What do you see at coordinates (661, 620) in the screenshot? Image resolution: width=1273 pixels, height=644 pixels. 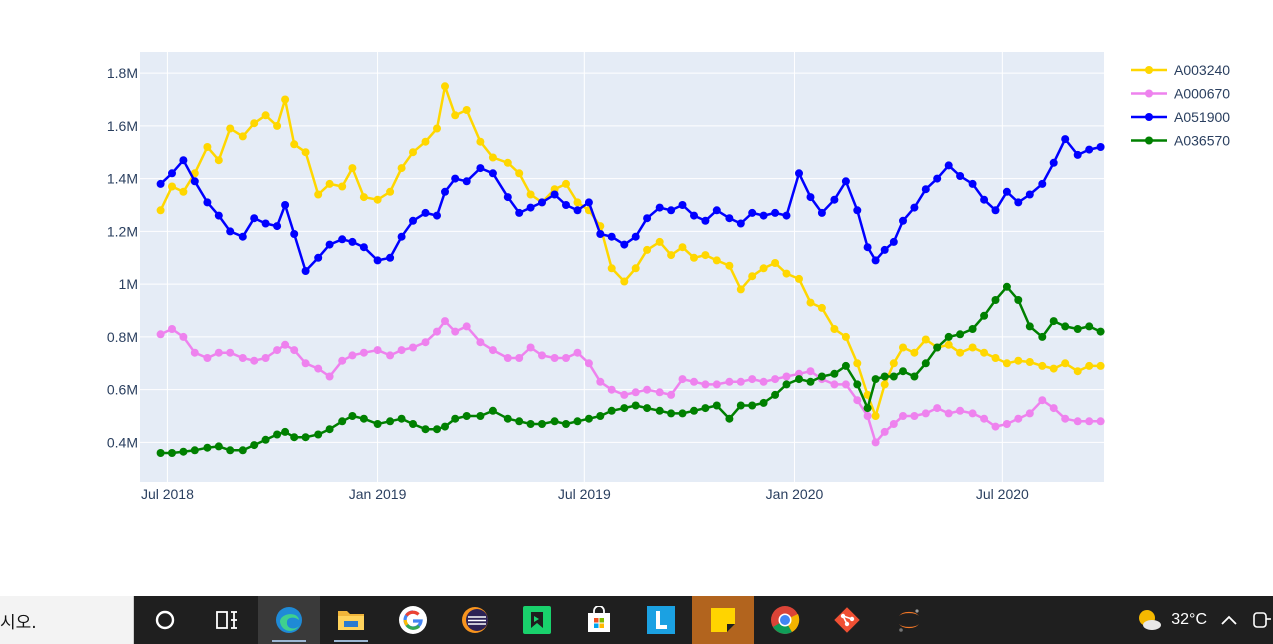 I see `l-app-button` at bounding box center [661, 620].